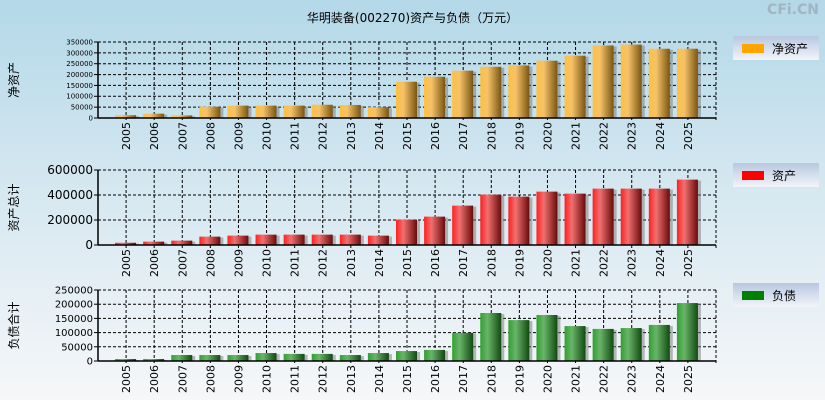 The height and width of the screenshot is (400, 825). What do you see at coordinates (463, 263) in the screenshot?
I see `x-tick-label: 2017` at bounding box center [463, 263].